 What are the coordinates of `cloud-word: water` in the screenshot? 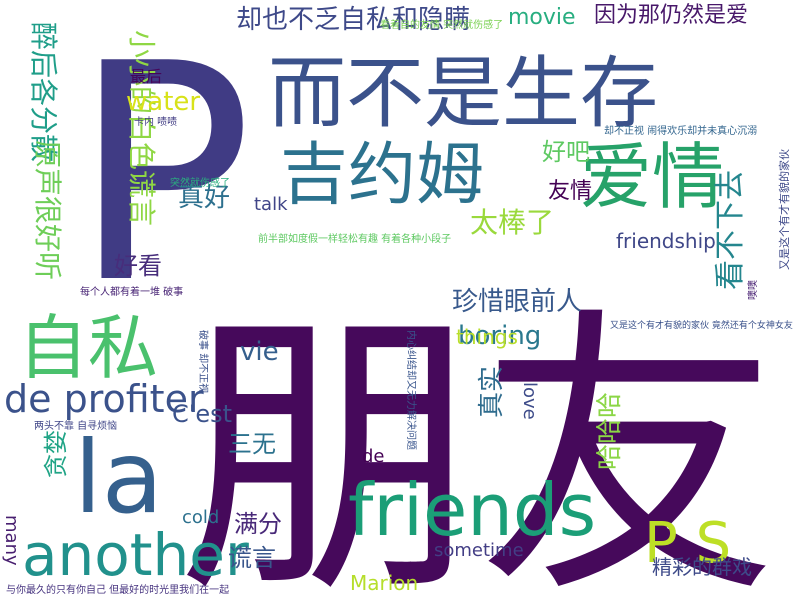 It's located at (163, 102).